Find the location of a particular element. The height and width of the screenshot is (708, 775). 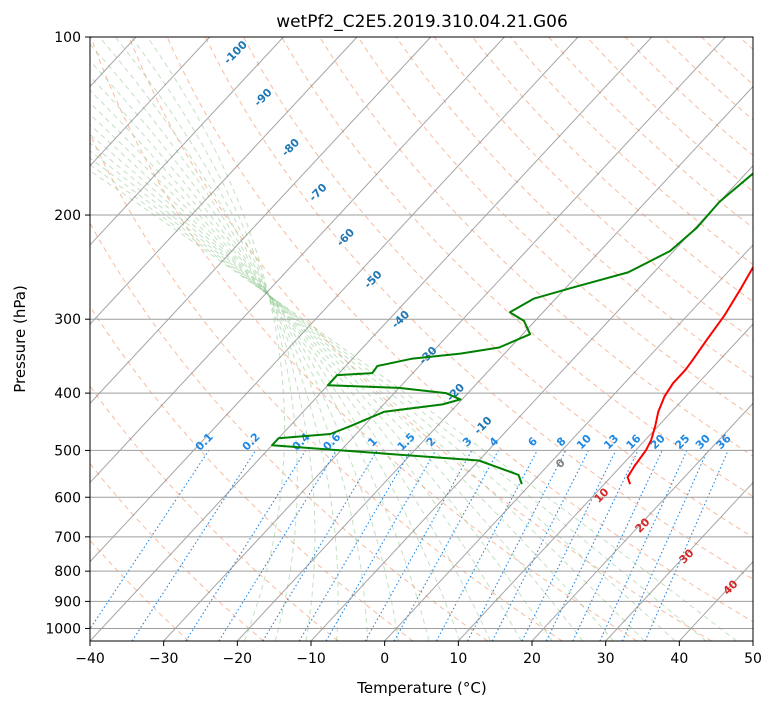

y-axis-label: Pressure (hPa) is located at coordinates (20, 339).